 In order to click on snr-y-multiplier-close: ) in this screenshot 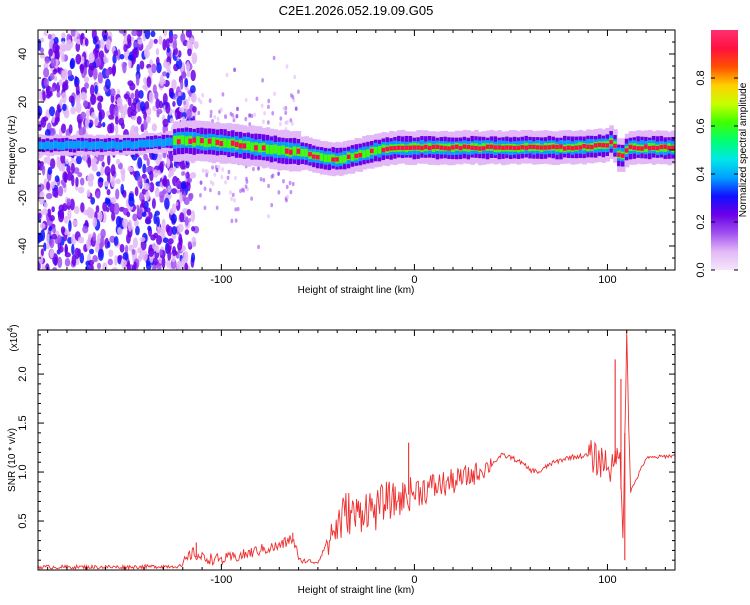, I will do `click(14, 325)`.